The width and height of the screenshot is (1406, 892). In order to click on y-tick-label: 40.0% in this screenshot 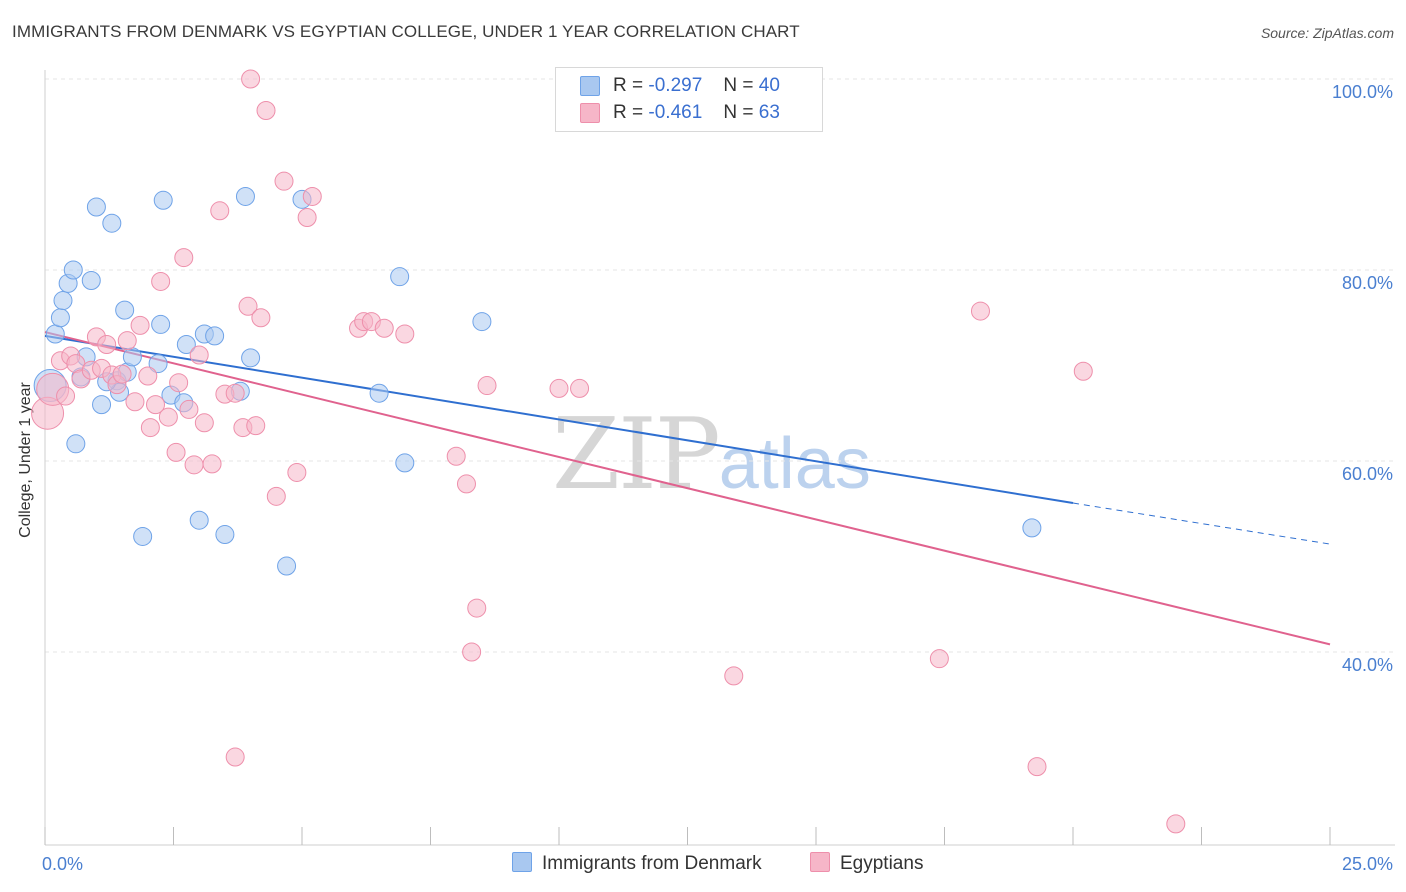, I will do `click(1367, 665)`.